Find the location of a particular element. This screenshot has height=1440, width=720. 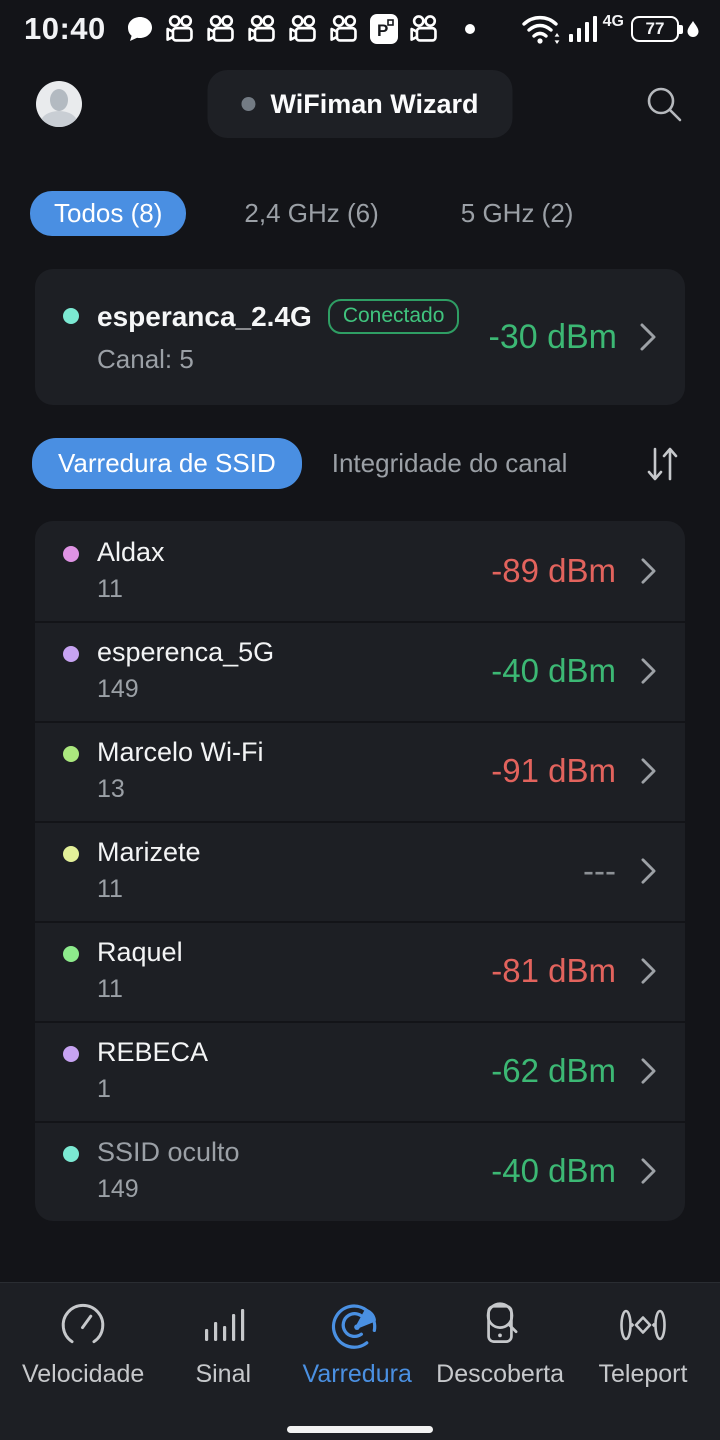

network-row: SSID oculto 149 -40 dBm is located at coordinates (360, 1171).